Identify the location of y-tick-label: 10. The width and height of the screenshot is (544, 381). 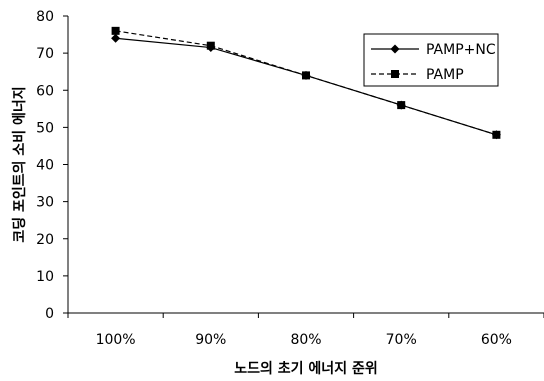
(45, 277).